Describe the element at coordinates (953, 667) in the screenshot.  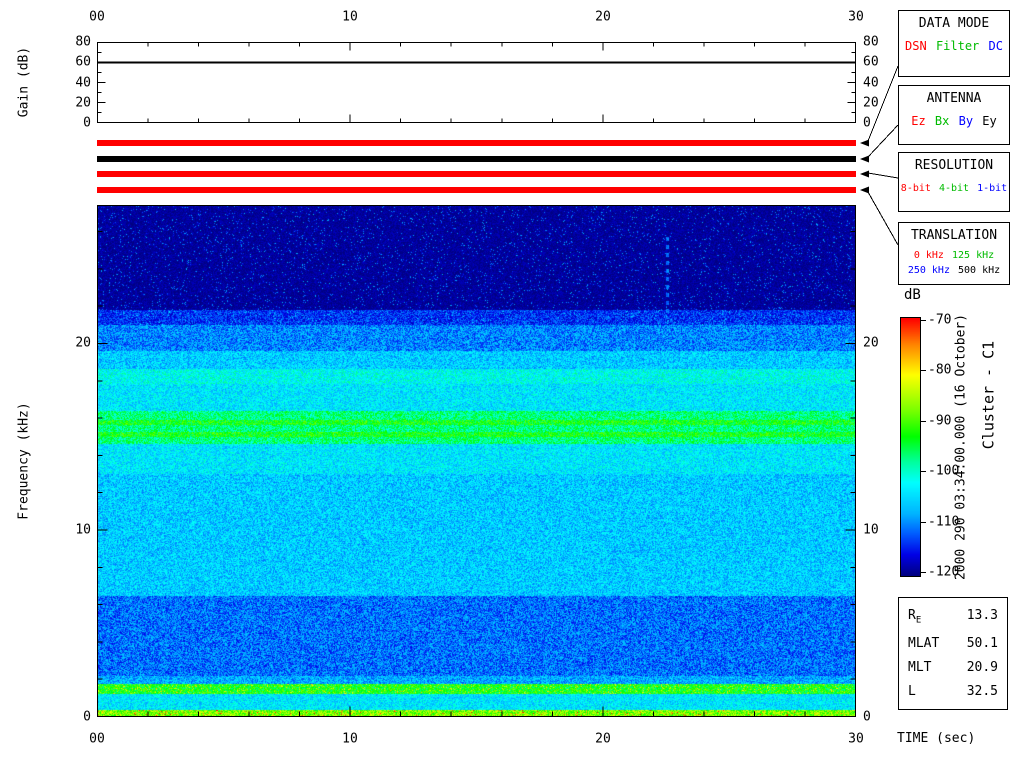
I see `info-row-mlt: MLT 20.9` at that location.